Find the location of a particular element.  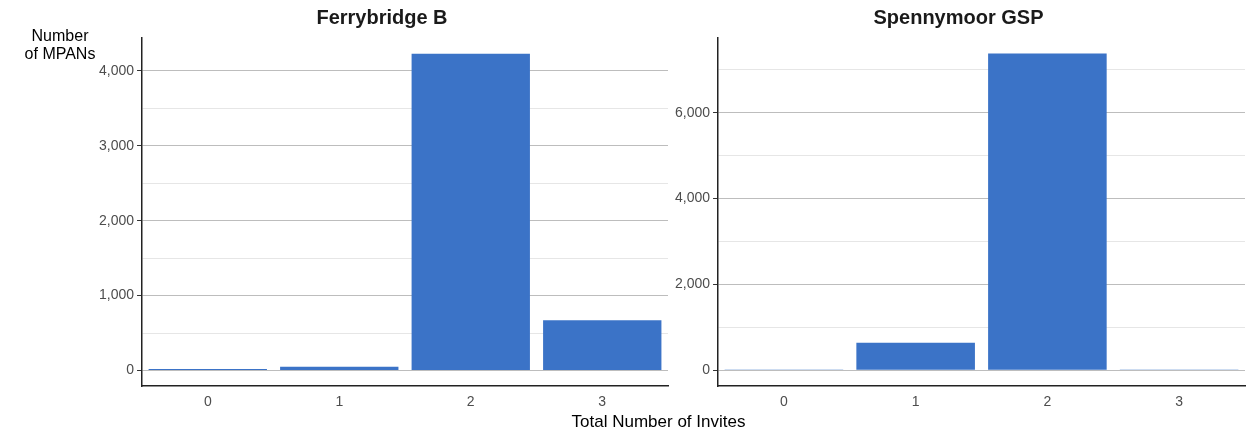

y-tick-label: 6,000 is located at coordinates (692, 111).